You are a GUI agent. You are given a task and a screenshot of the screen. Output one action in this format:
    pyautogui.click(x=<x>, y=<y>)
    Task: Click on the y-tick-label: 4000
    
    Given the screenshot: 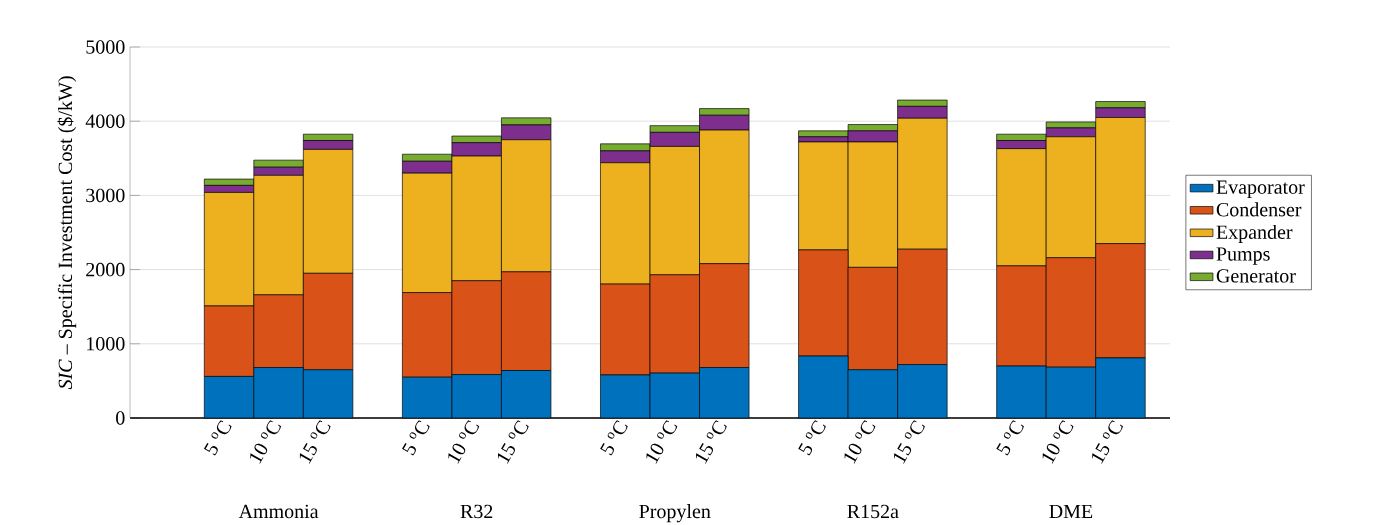 What is the action you would take?
    pyautogui.click(x=105, y=121)
    